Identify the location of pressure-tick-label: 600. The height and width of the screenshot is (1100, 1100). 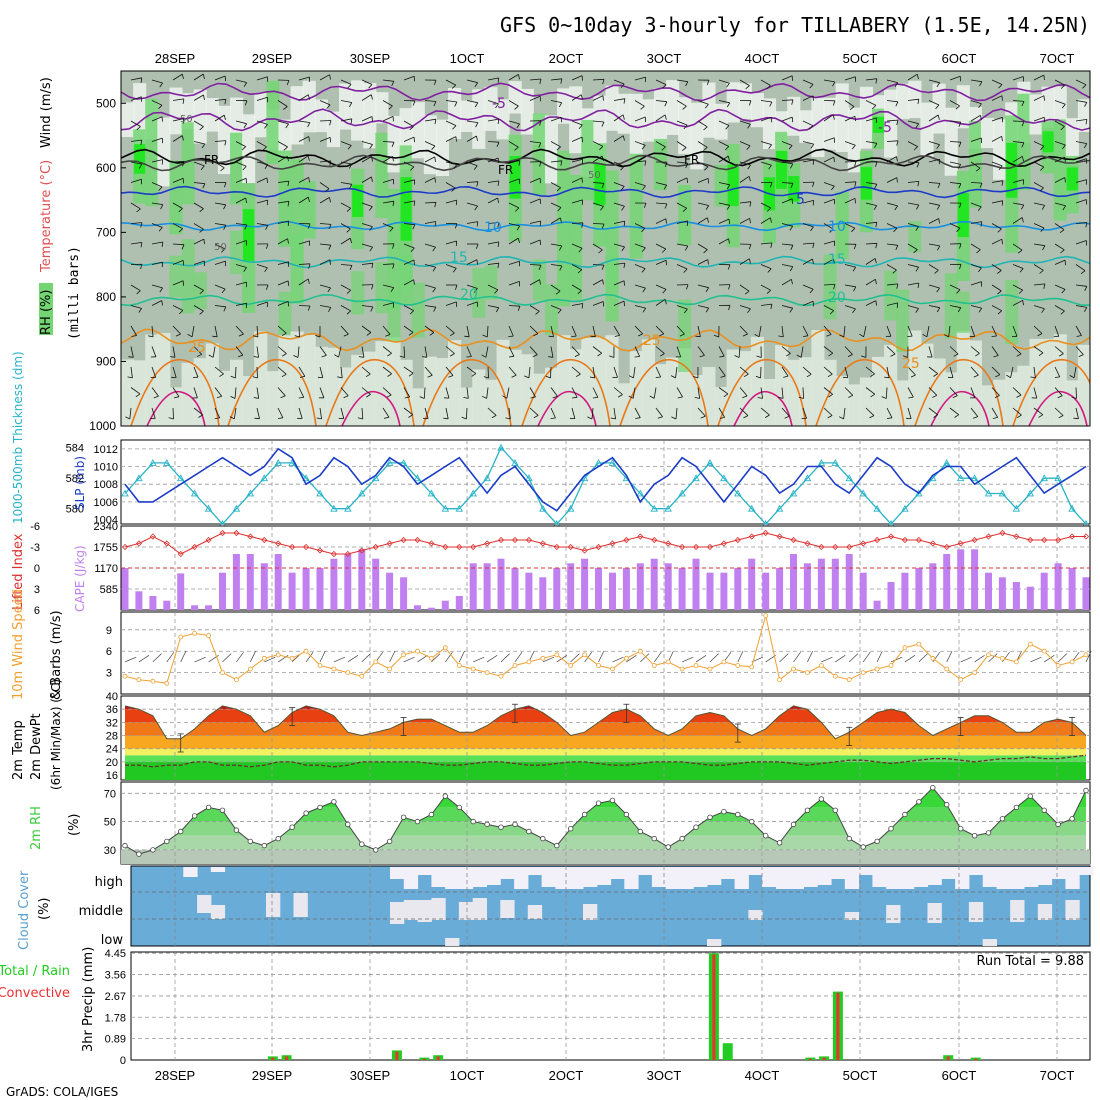
(106, 168).